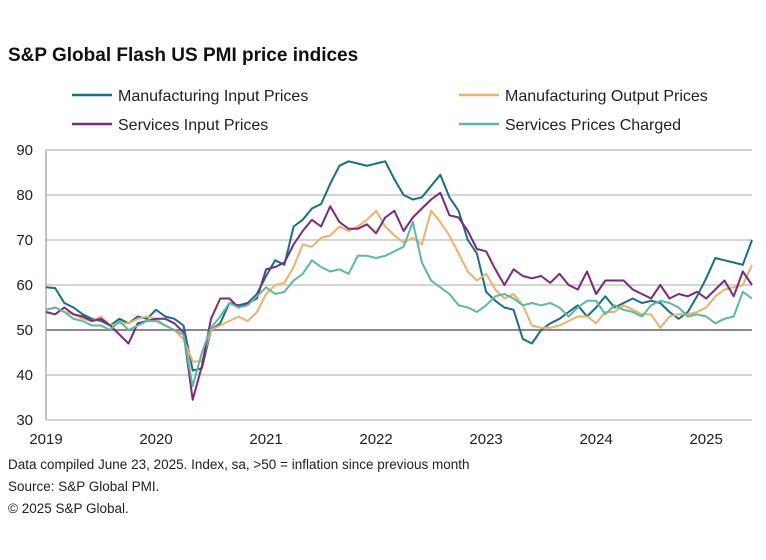  What do you see at coordinates (68, 508) in the screenshot?
I see `copyright: © 2025 S&P Global.` at bounding box center [68, 508].